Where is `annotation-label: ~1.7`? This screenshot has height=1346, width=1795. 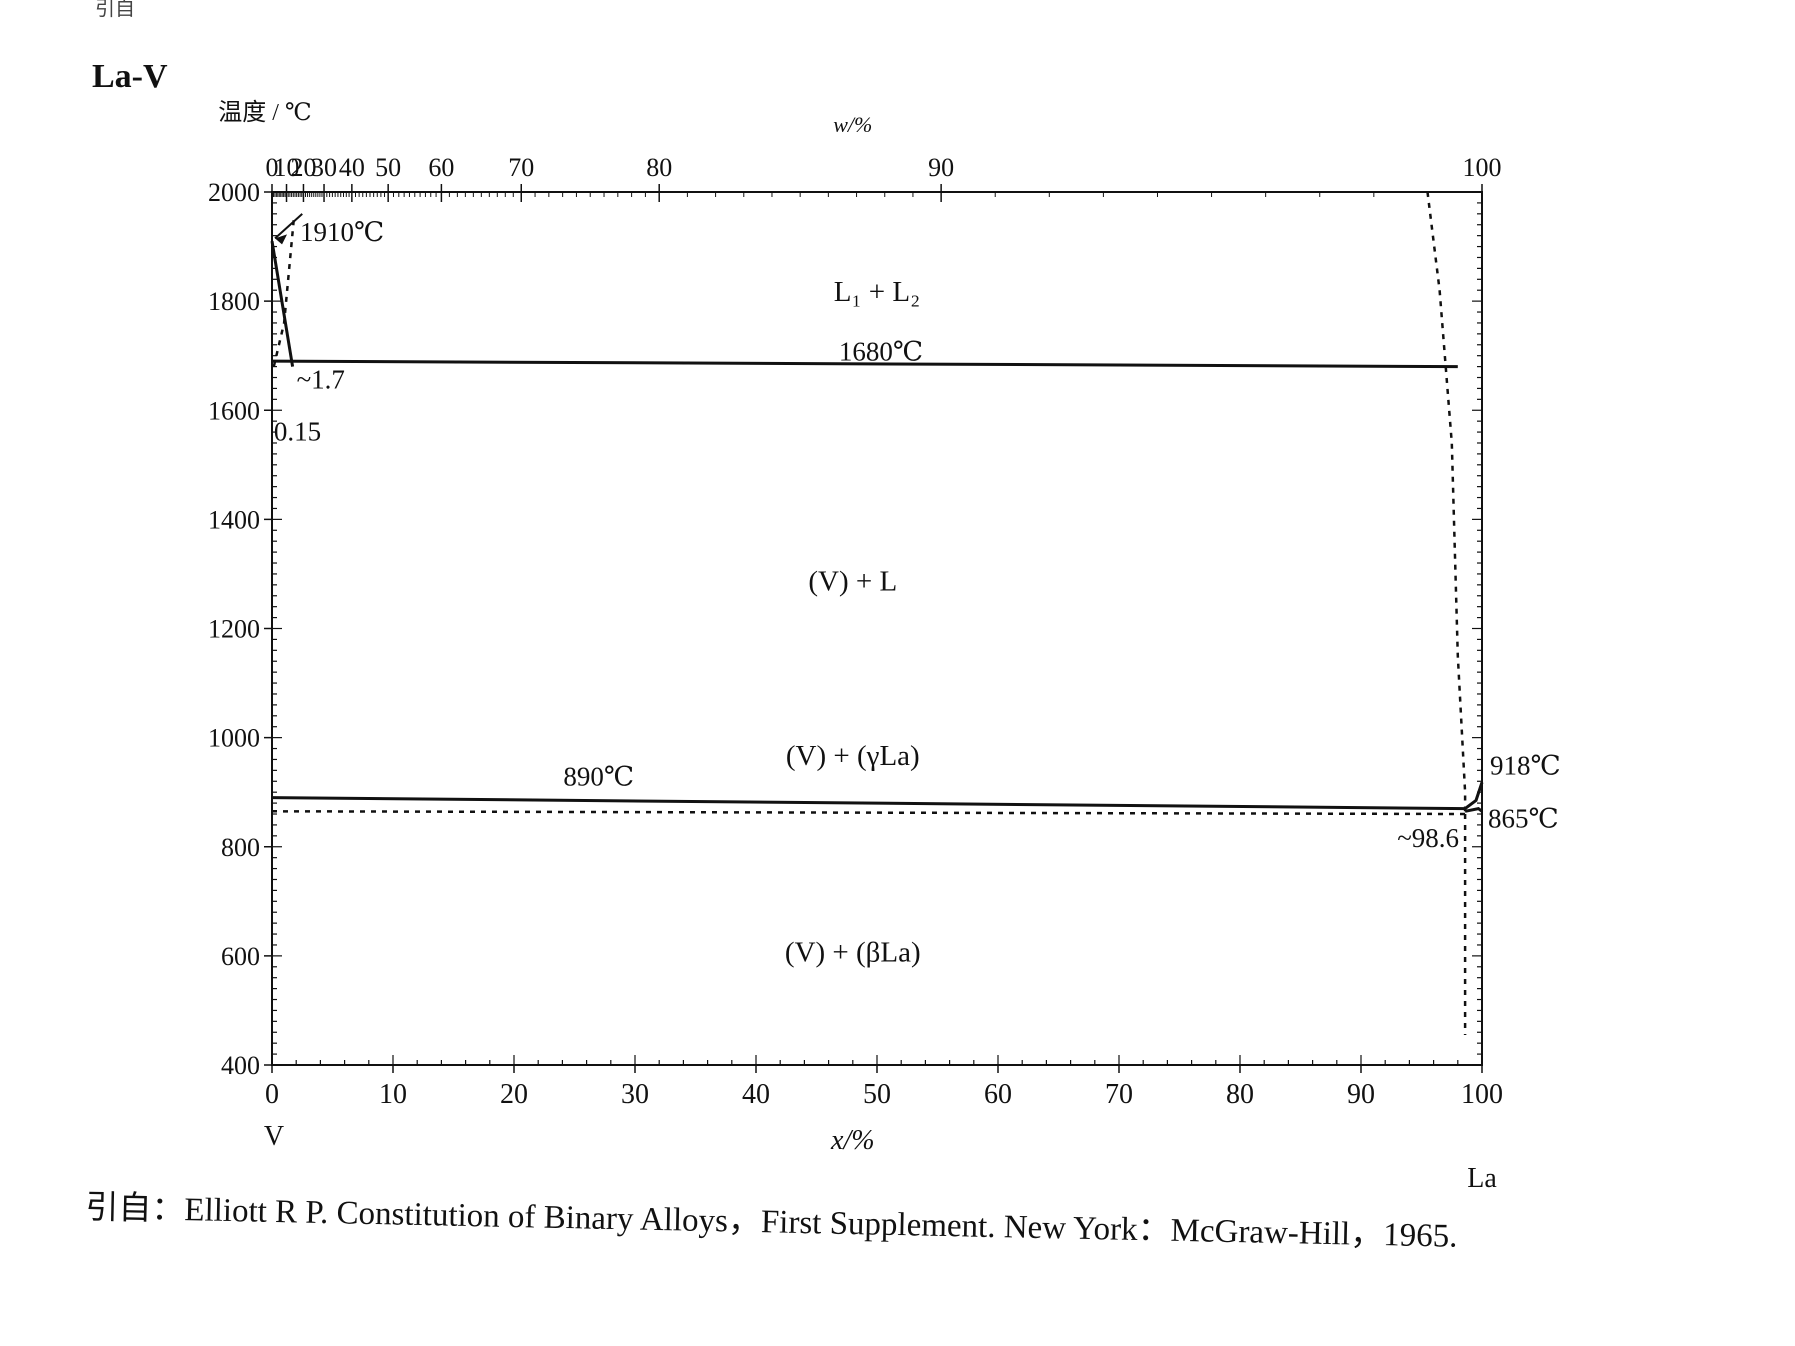 annotation-label: ~1.7 is located at coordinates (321, 380).